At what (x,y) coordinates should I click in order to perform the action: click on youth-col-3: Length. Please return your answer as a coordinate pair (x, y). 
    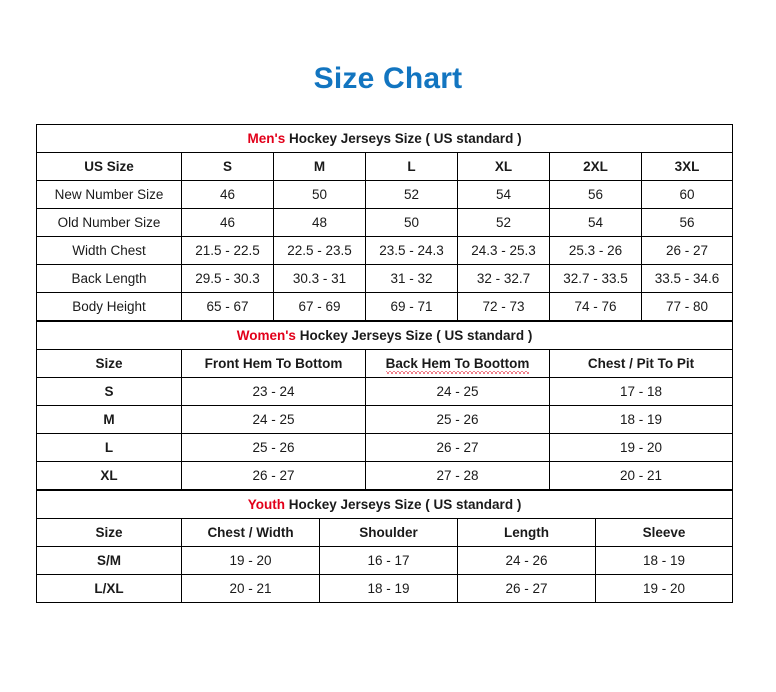
    Looking at the image, I should click on (526, 532).